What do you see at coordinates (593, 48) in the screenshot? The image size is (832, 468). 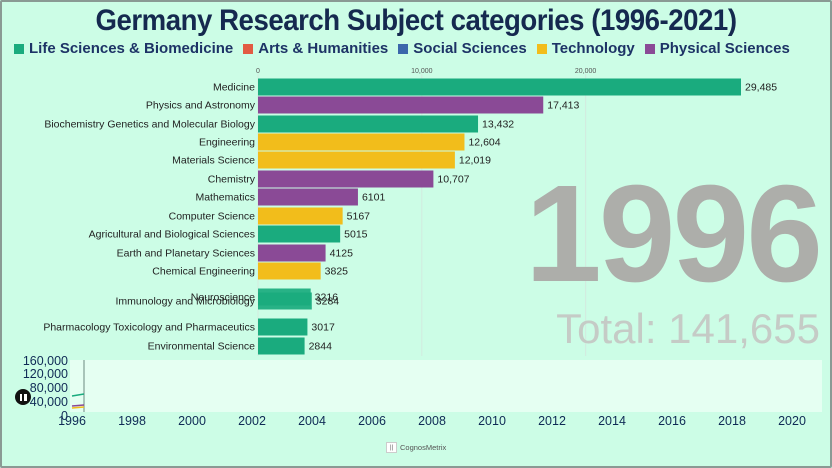 I see `legend-label: Technology` at bounding box center [593, 48].